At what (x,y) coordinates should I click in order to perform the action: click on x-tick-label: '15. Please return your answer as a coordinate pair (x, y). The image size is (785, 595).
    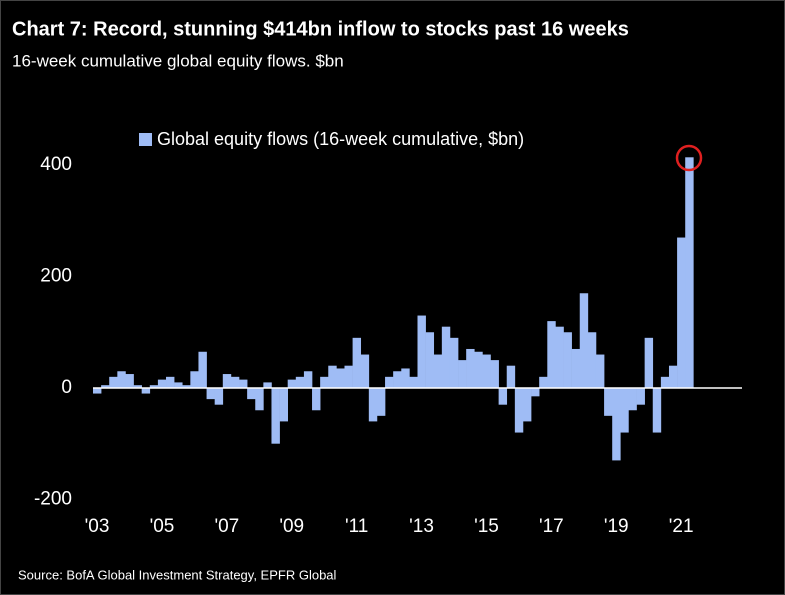
    Looking at the image, I should click on (486, 526).